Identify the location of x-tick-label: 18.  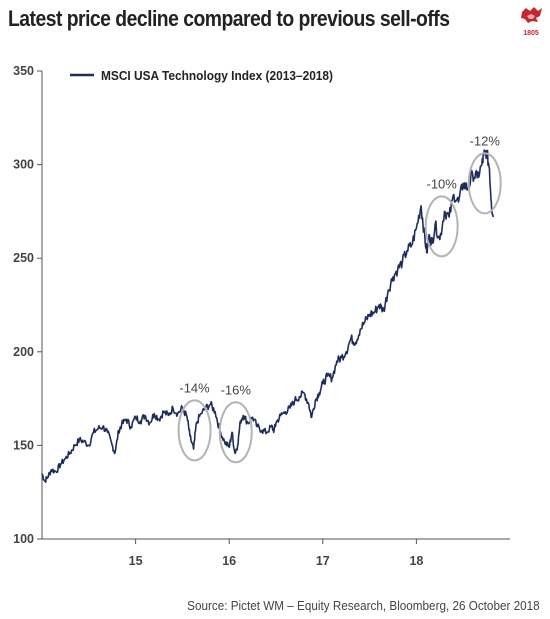
(416, 561).